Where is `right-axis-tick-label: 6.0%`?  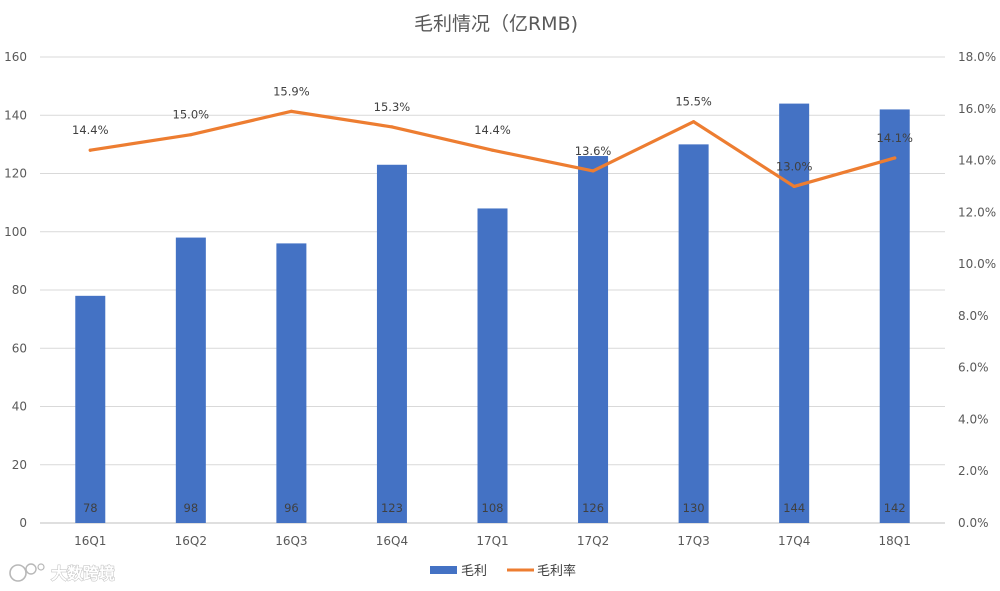
right-axis-tick-label: 6.0% is located at coordinates (973, 368).